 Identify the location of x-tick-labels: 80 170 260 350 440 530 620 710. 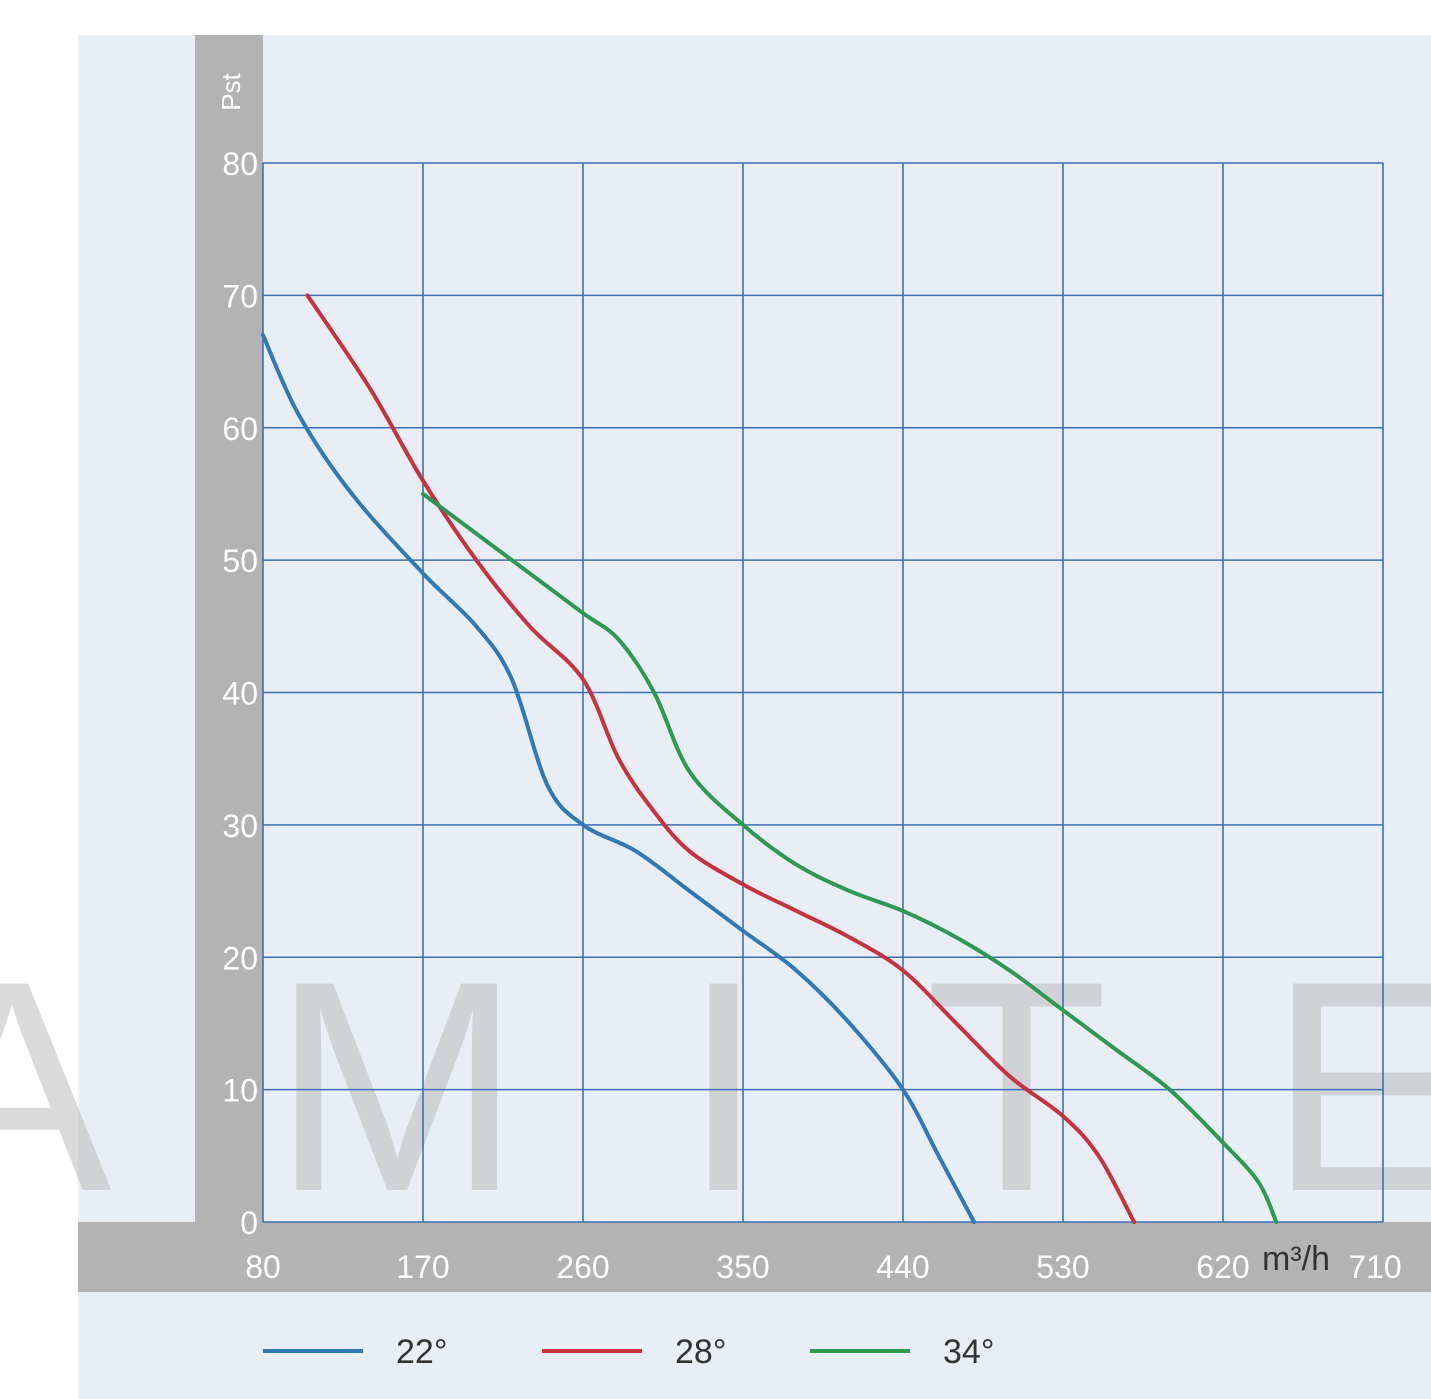
(823, 1267).